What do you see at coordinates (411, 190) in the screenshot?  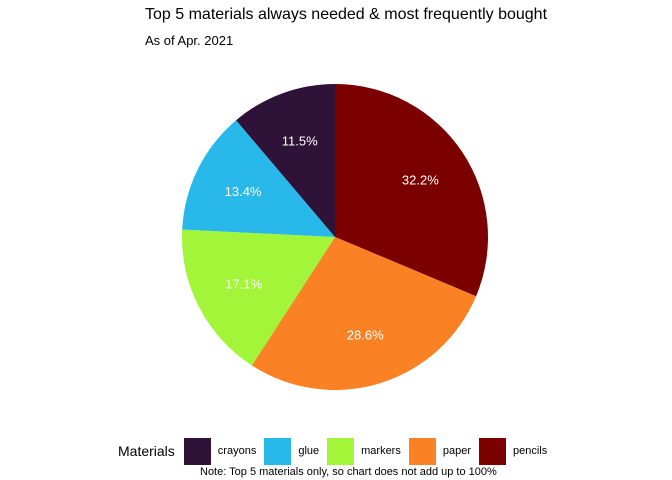 I see `pie-slice-pencils` at bounding box center [411, 190].